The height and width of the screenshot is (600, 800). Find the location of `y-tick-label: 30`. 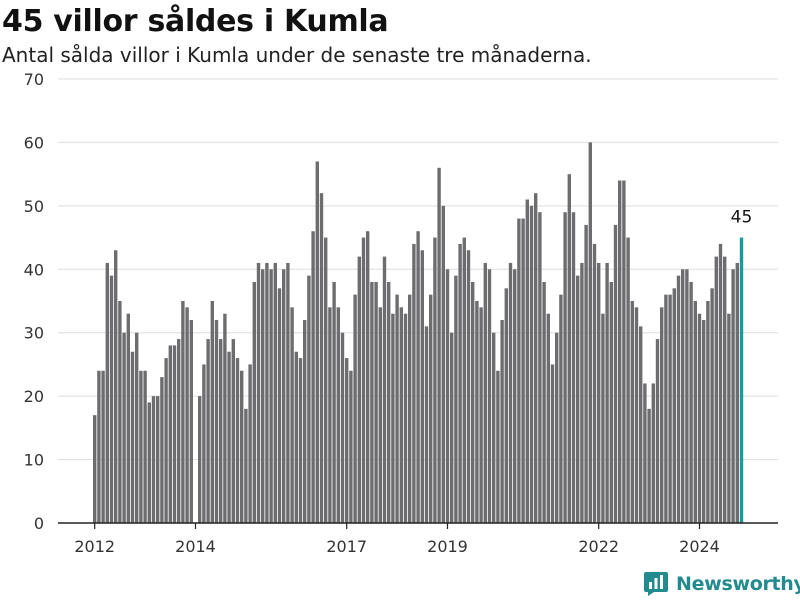

y-tick-label: 30 is located at coordinates (34, 333).